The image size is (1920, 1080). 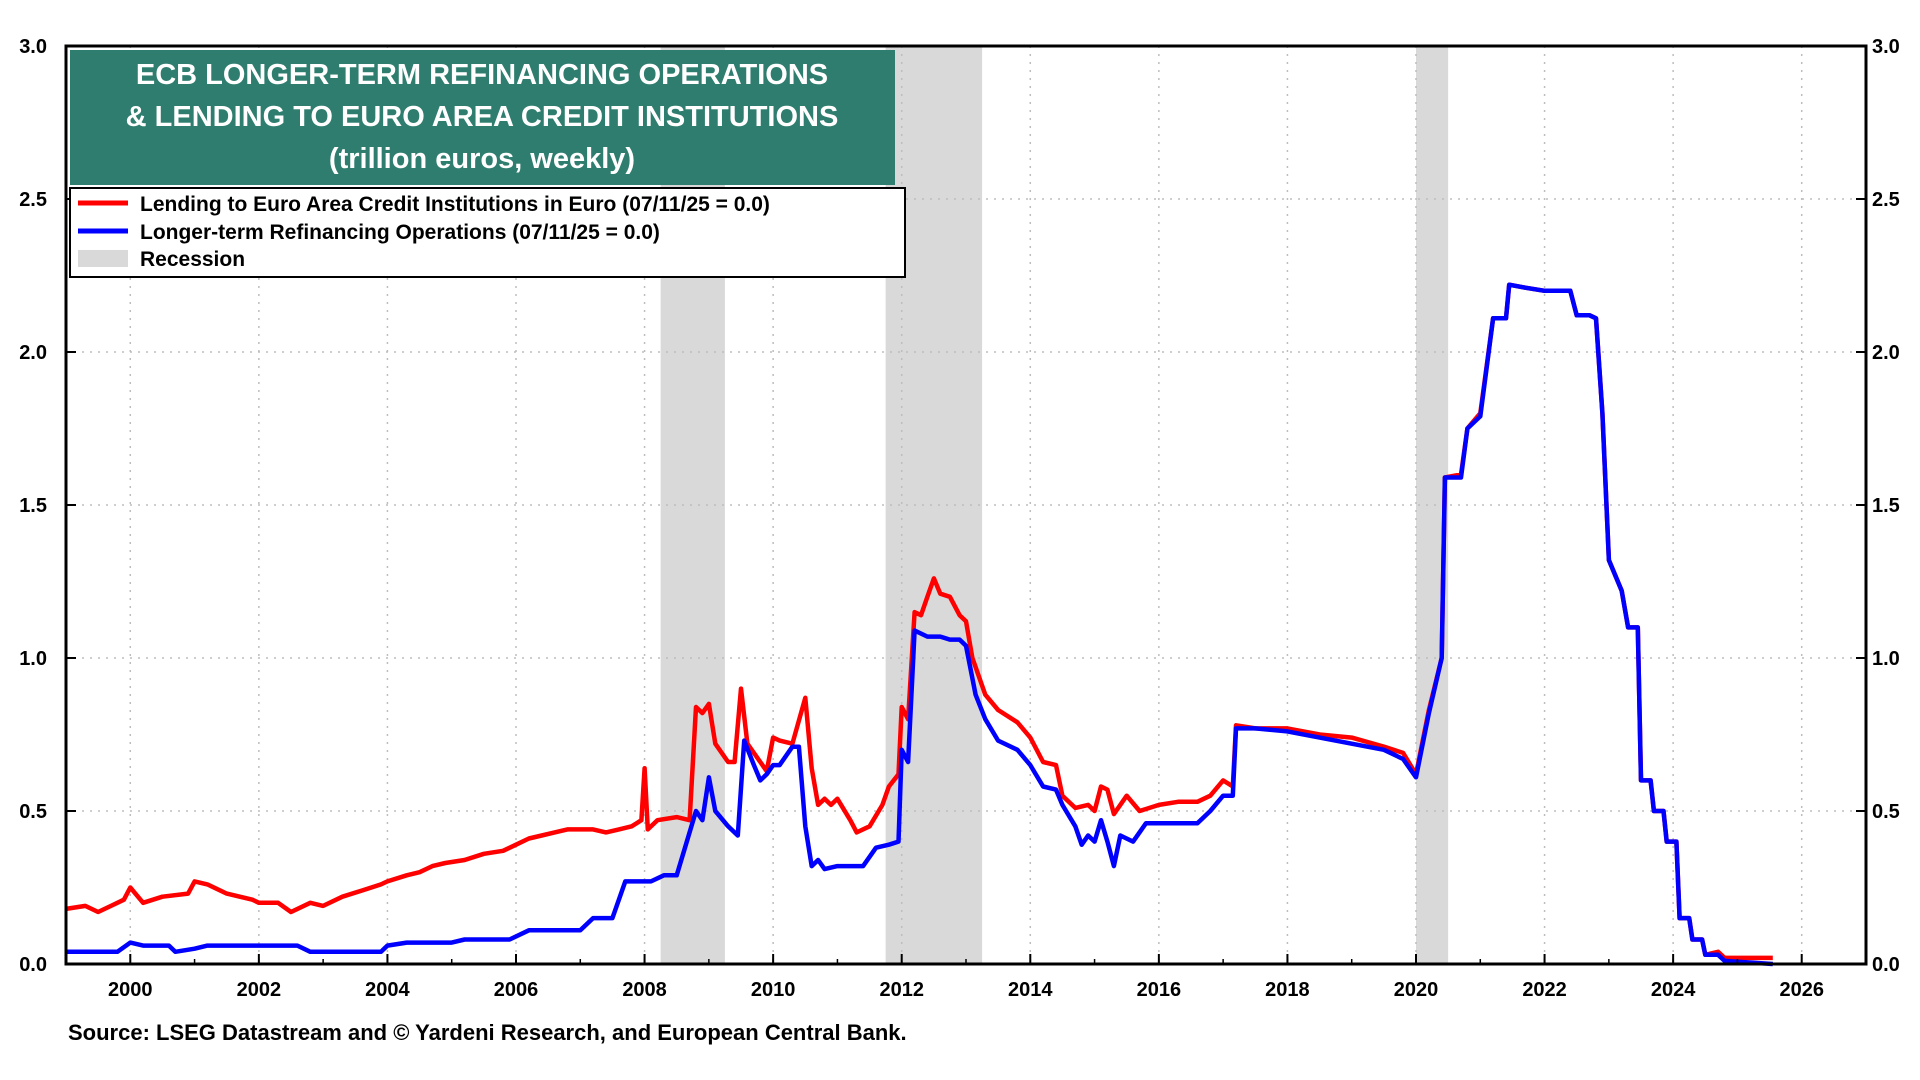 What do you see at coordinates (33, 353) in the screenshot?
I see `y-tick-label-left-2.0: 2.0` at bounding box center [33, 353].